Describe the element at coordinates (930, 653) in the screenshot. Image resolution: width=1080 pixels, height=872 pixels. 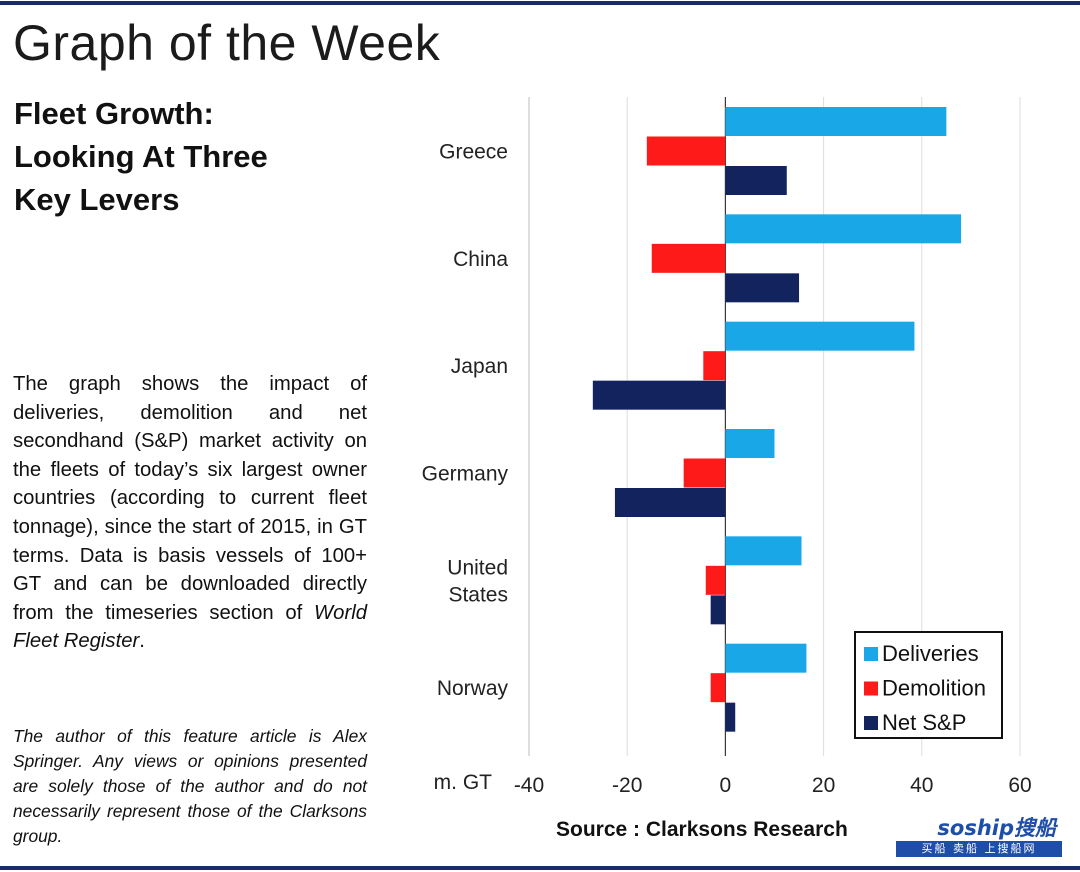
I see `legend-label: Deliveries` at that location.